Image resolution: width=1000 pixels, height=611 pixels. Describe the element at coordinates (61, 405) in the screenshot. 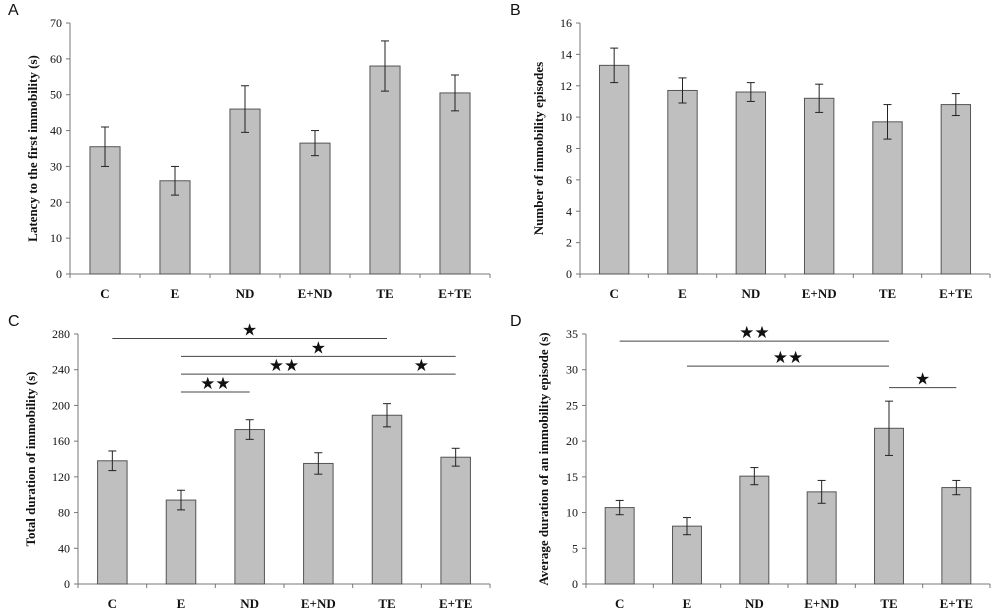

I see `y-tick-label: 200` at that location.